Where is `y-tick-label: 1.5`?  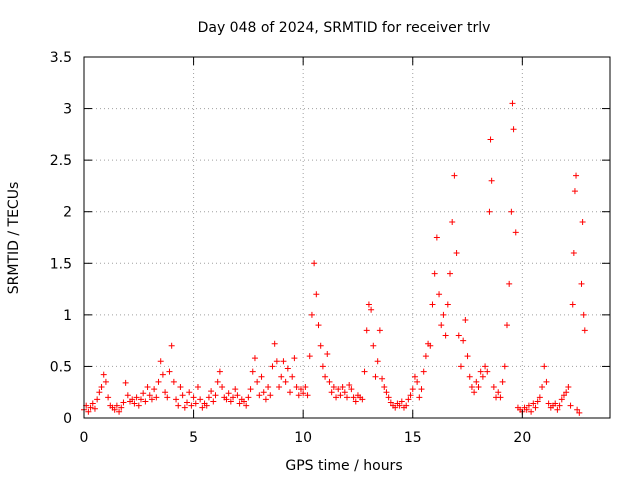
y-tick-label: 1.5 is located at coordinates (61, 264).